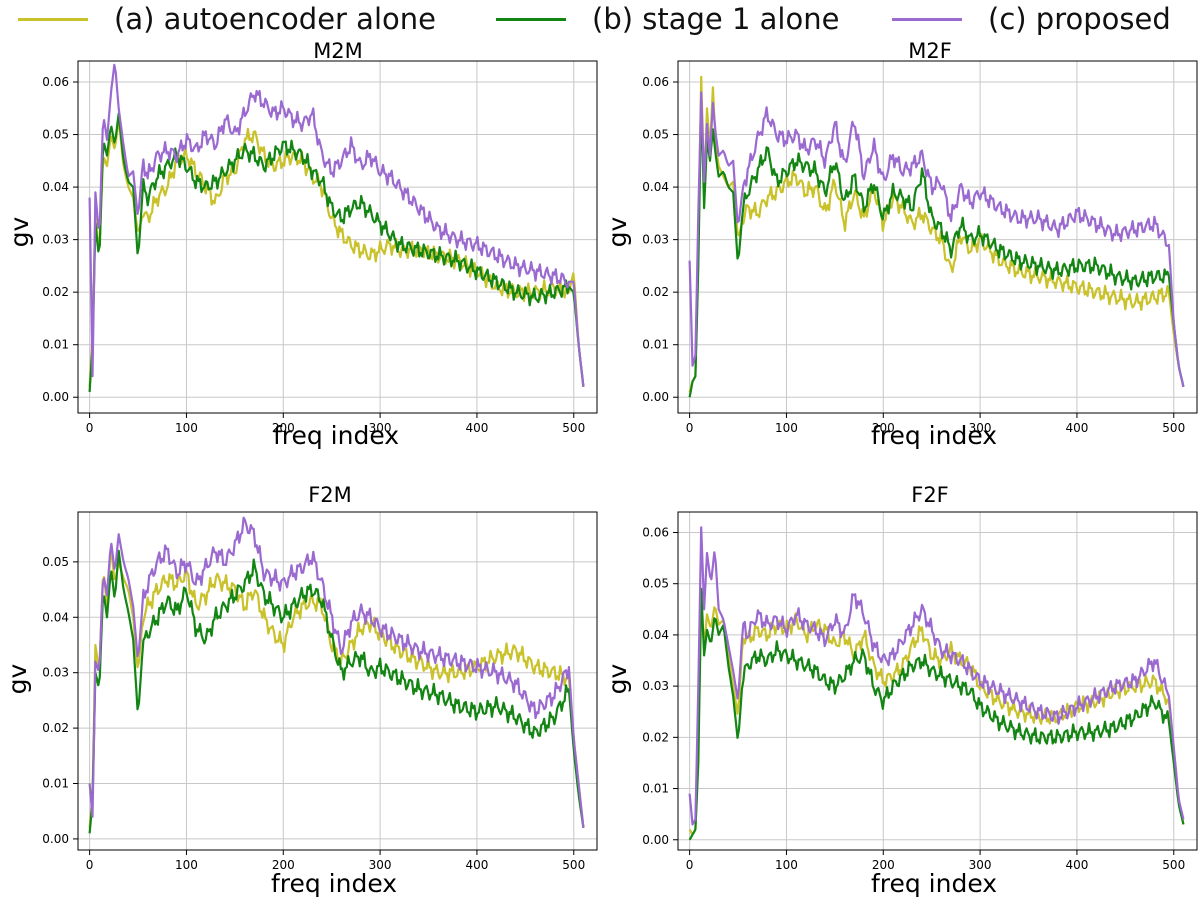 The image size is (1200, 904). What do you see at coordinates (330, 495) in the screenshot?
I see `panel-title-f2m: F2M` at bounding box center [330, 495].